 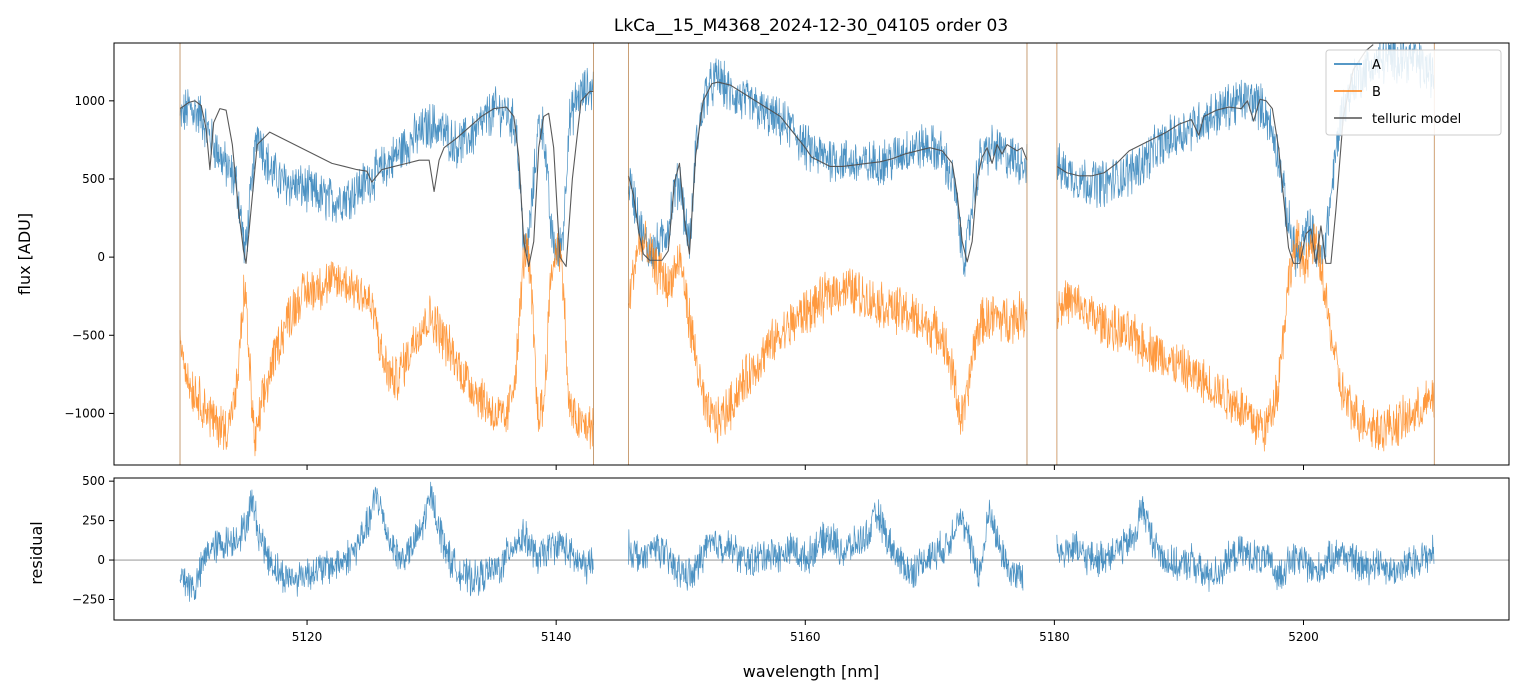 I want to click on legend-box, so click(x=1413, y=92).